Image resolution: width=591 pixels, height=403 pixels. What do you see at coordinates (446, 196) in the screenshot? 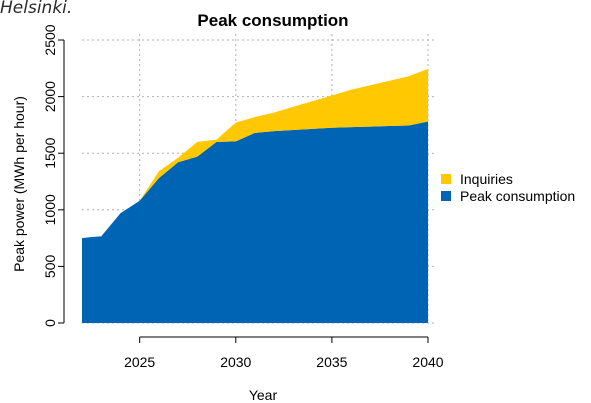
I see `legend-swatch-peak-consumption` at bounding box center [446, 196].